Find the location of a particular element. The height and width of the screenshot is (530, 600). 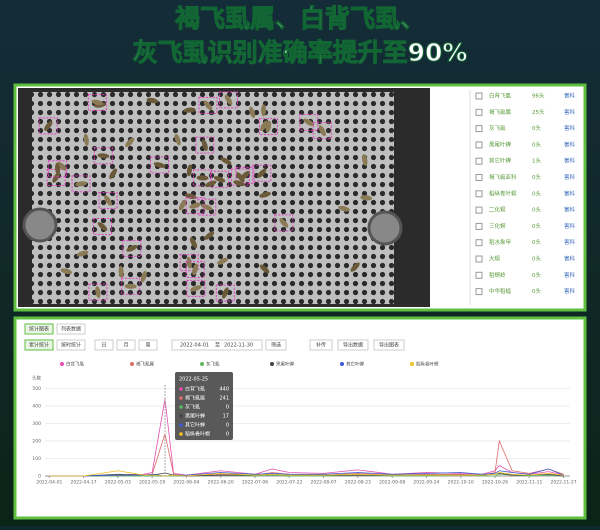

species-name: 灰飞虱 is located at coordinates (497, 128).